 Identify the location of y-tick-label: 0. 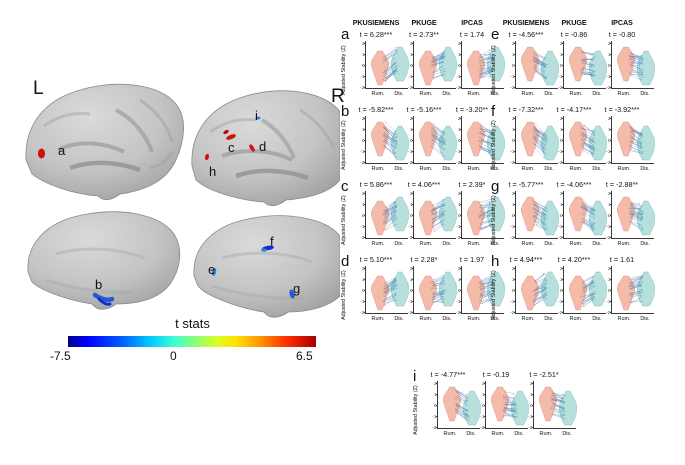
(458, 140).